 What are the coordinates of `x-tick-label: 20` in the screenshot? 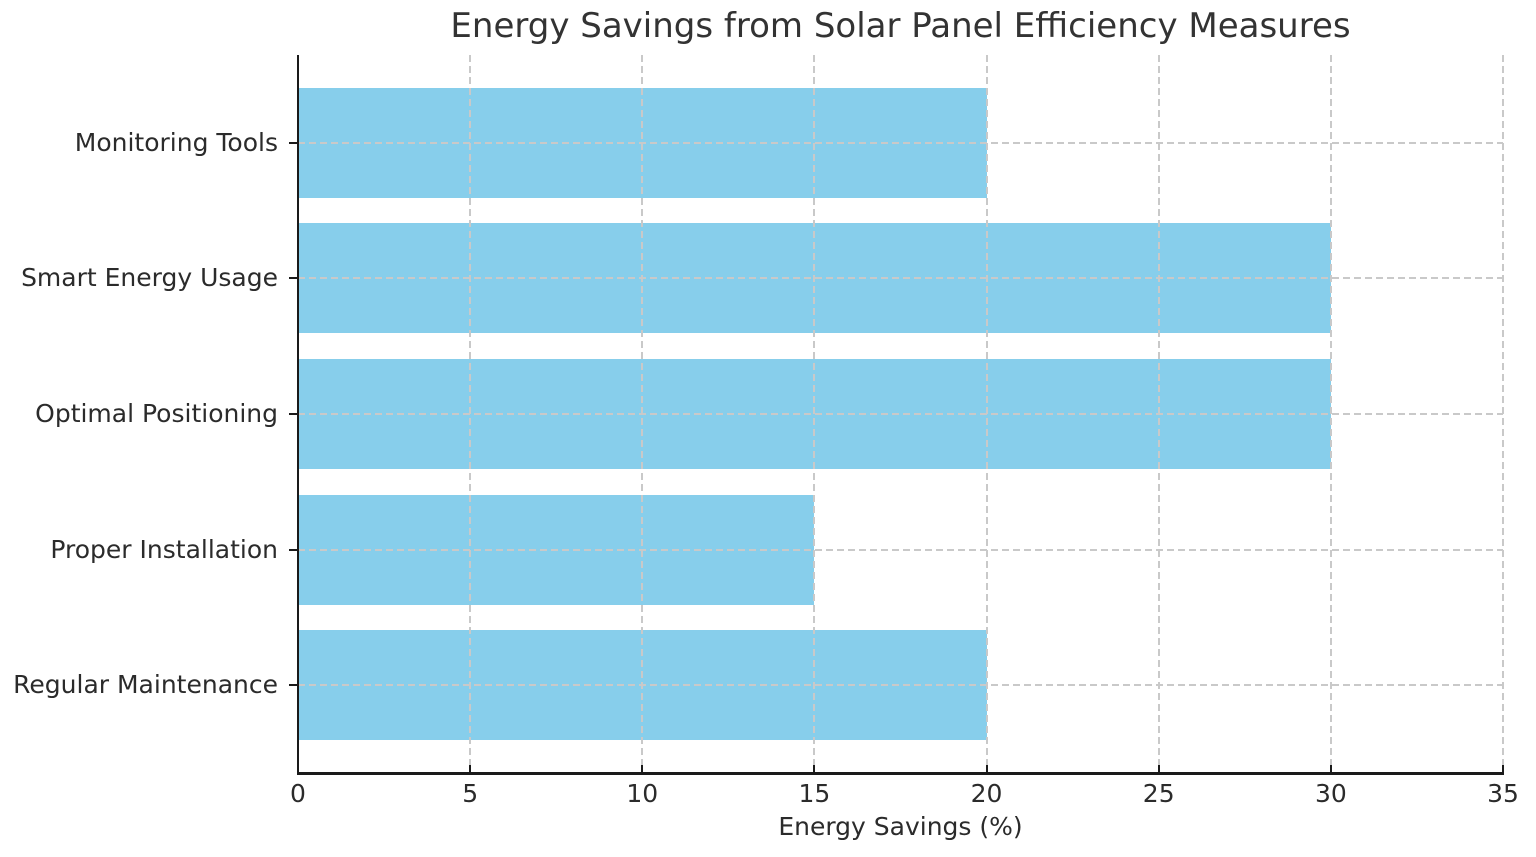 It's located at (986, 793).